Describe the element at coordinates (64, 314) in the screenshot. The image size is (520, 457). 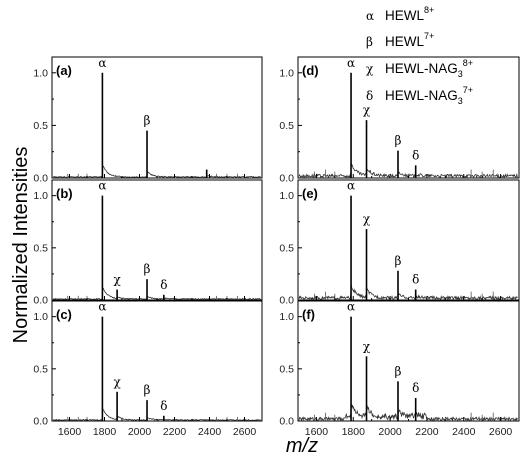
I see `panel-label: (c)` at that location.